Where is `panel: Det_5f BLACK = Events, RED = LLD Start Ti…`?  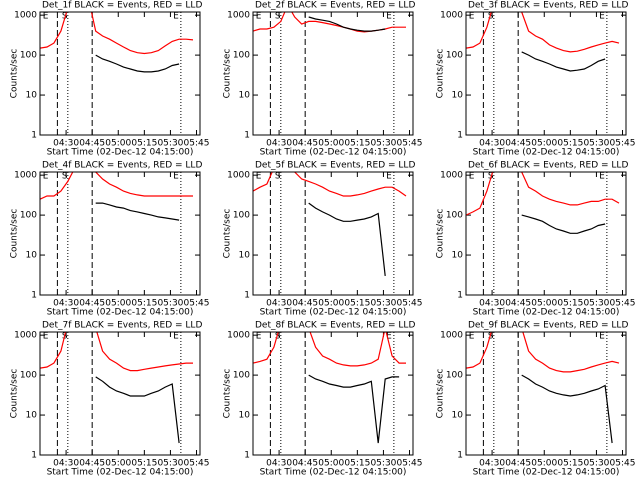
panel: Det_5f BLACK = Events, RED = LLD Start Ti… is located at coordinates (323, 239).